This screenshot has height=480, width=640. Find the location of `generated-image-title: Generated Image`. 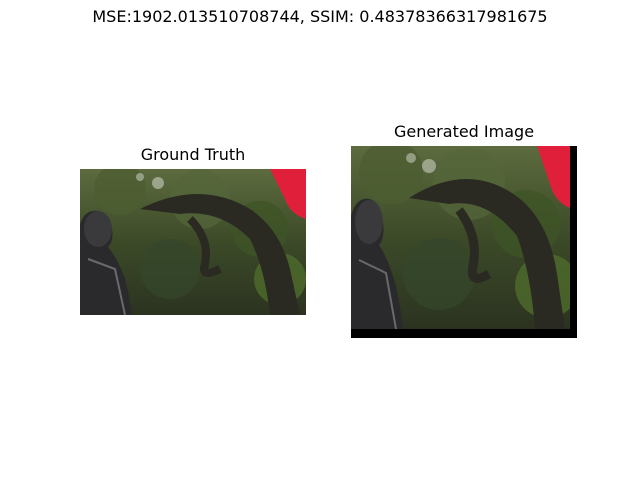

generated-image-title: Generated Image is located at coordinates (464, 131).